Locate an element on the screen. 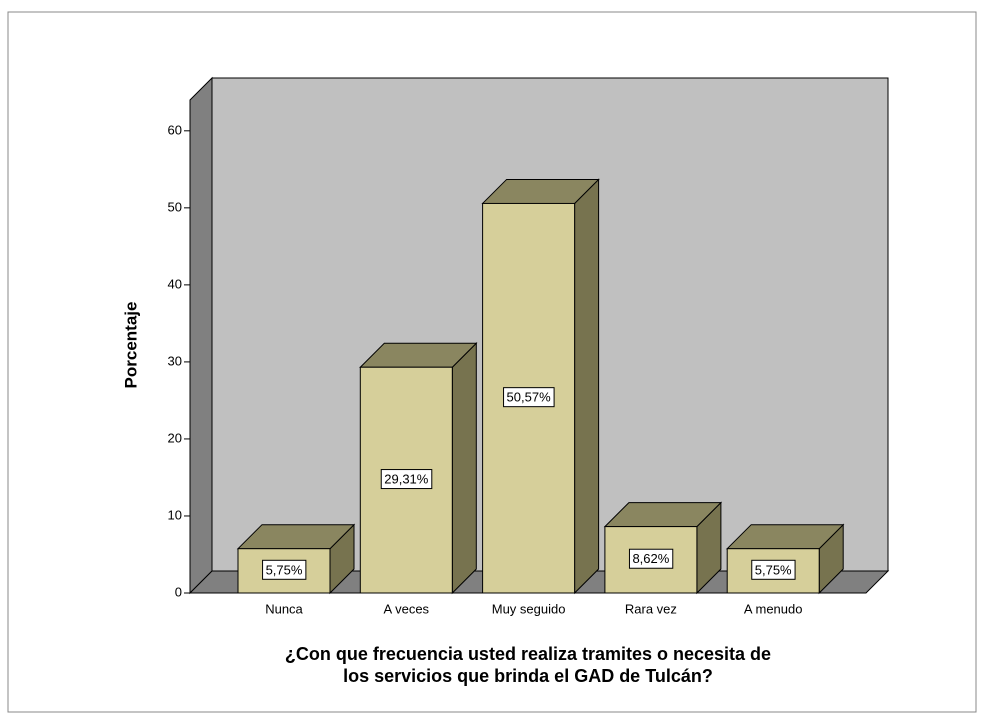 Image resolution: width=984 pixels, height=722 pixels. y-axis-label: Porcentaje is located at coordinates (130, 345).